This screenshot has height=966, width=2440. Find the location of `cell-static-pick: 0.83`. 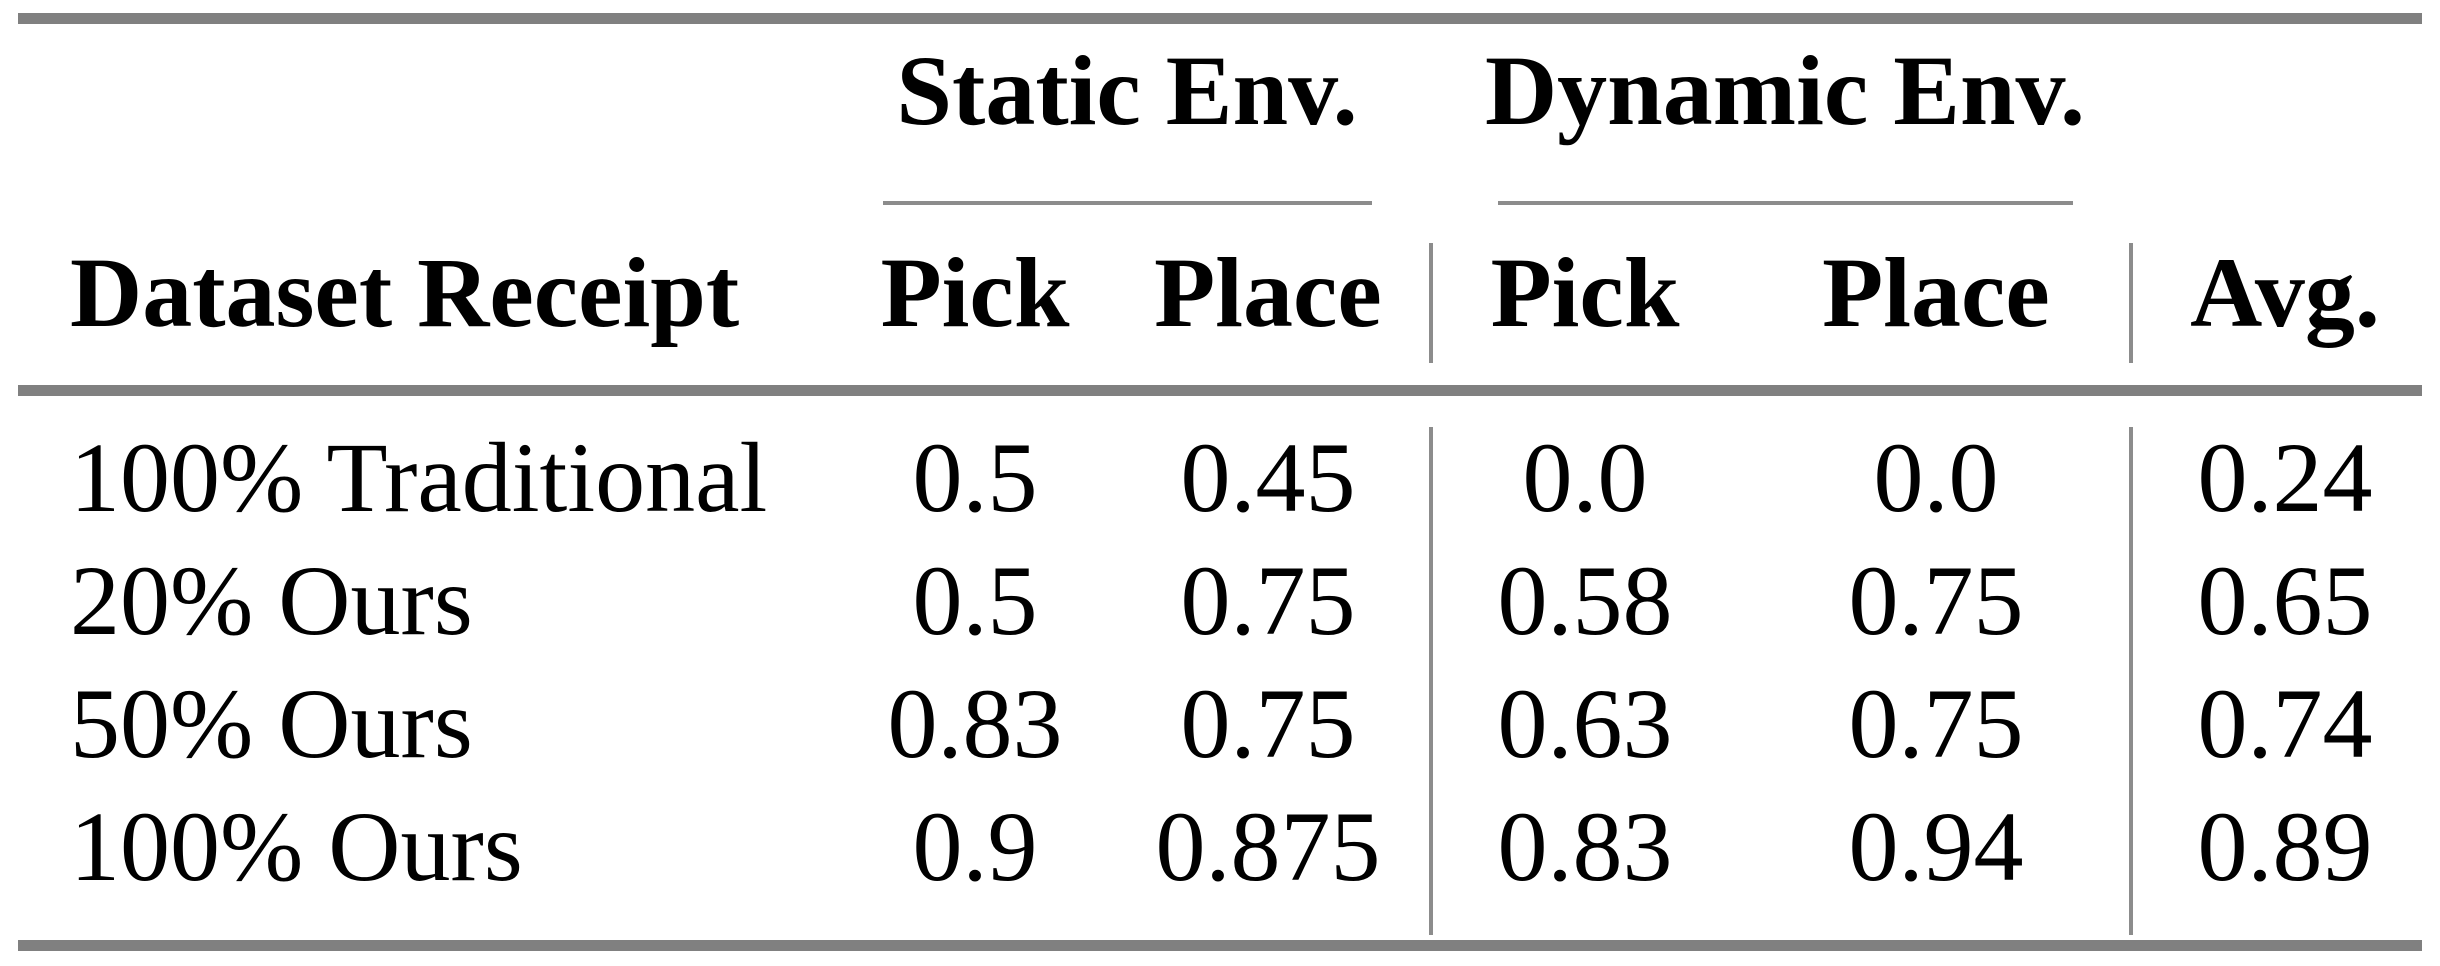

cell-static-pick: 0.83 is located at coordinates (975, 723).